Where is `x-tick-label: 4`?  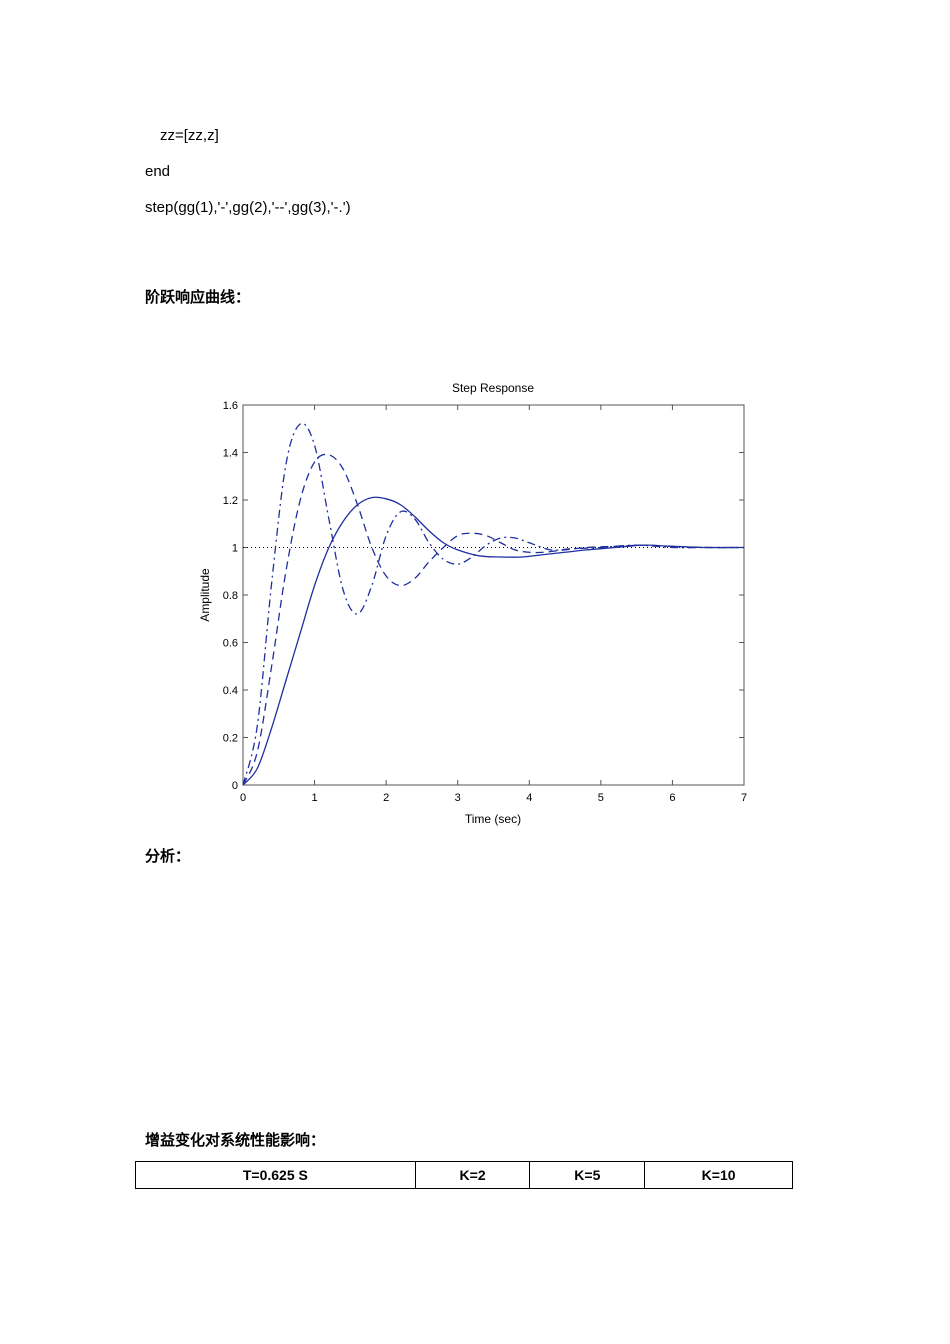 x-tick-label: 4 is located at coordinates (529, 798).